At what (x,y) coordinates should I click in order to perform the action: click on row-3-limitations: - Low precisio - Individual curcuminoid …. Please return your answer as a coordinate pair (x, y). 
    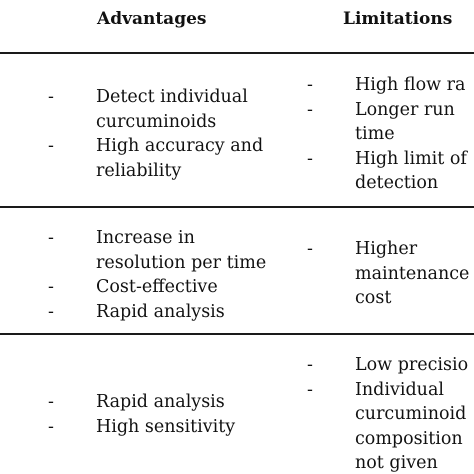
    Looking at the image, I should click on (387, 413).